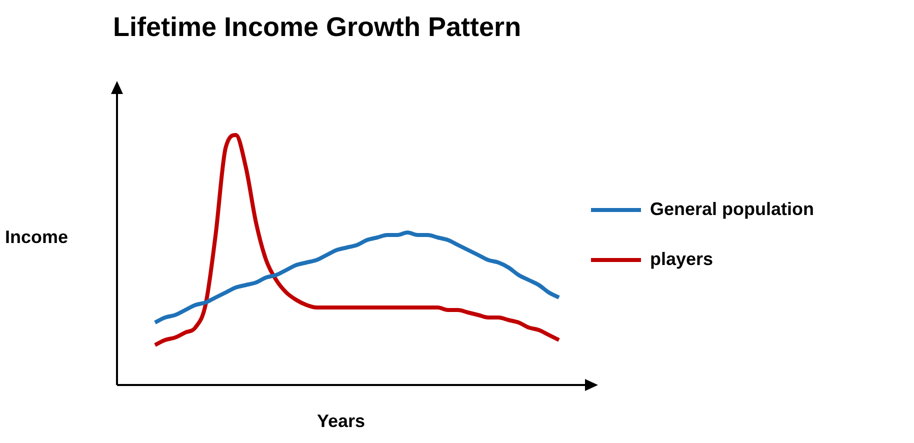 Image resolution: width=914 pixels, height=443 pixels. I want to click on legend-label: General population, so click(732, 208).